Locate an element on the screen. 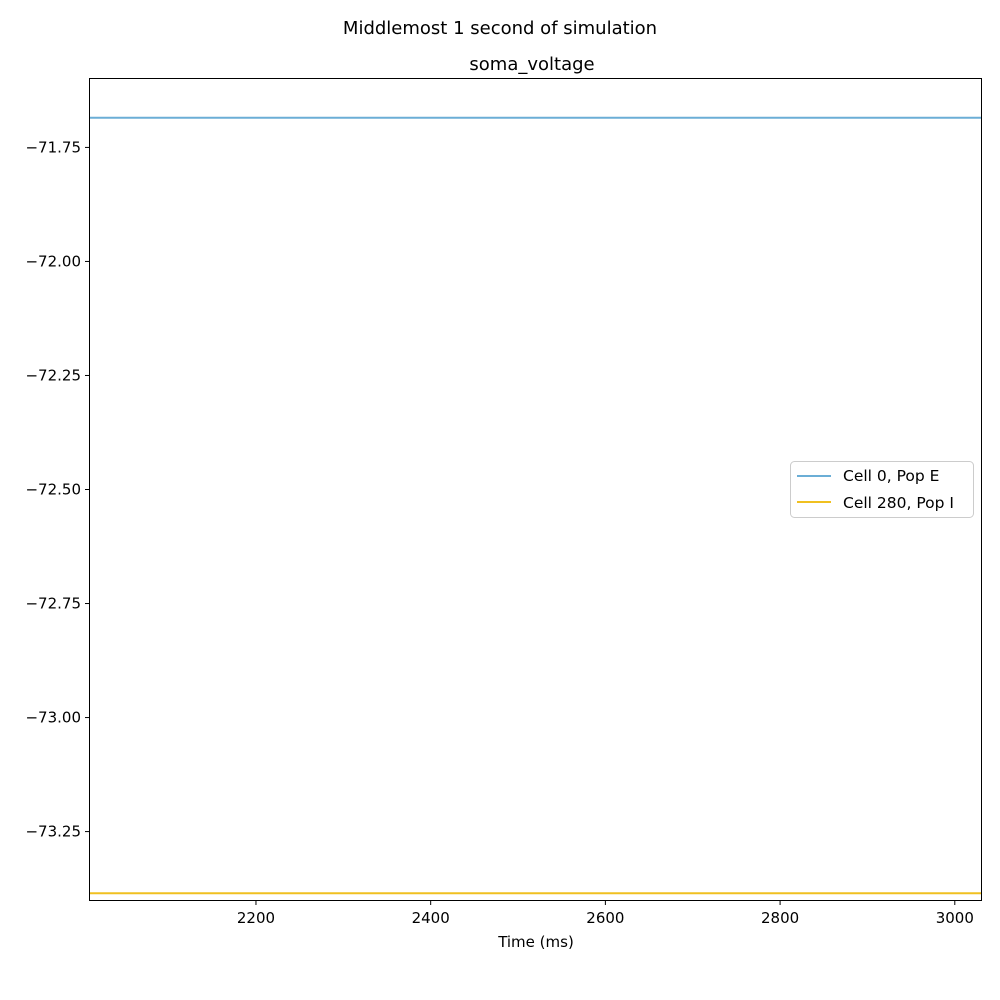 Image resolution: width=1000 pixels, height=1000 pixels. legend-box is located at coordinates (882, 489).